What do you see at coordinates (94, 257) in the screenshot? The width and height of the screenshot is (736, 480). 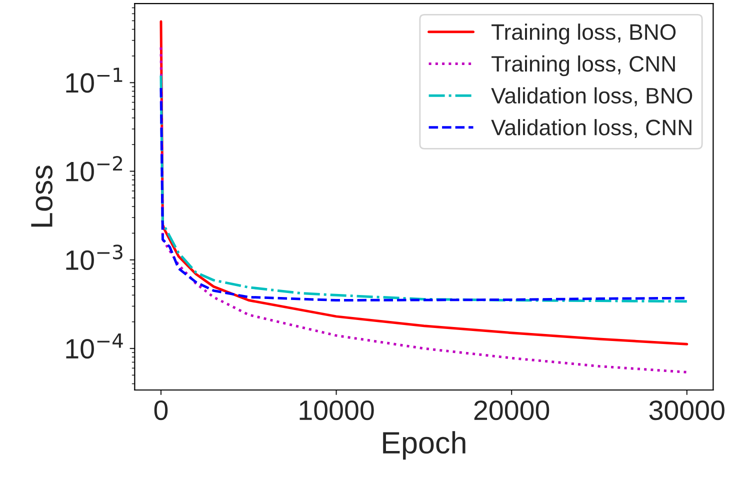 I see `y-tick-label: 10$^{−3}$` at bounding box center [94, 257].